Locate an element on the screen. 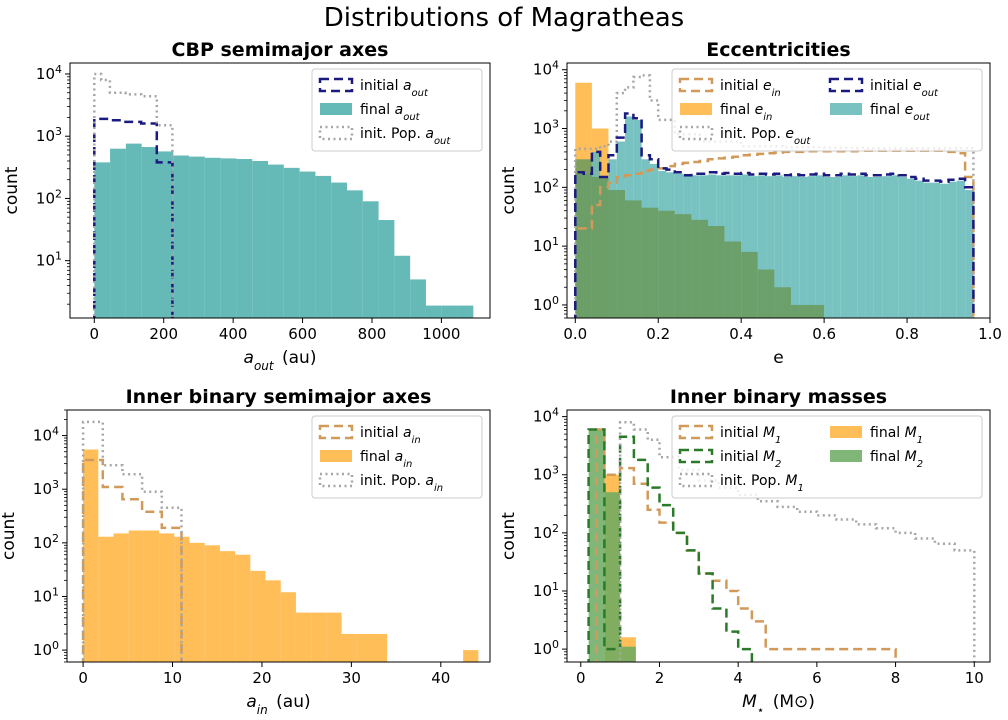 Image resolution: width=1008 pixels, height=720 pixels. x-tick-label: 8 is located at coordinates (896, 678).